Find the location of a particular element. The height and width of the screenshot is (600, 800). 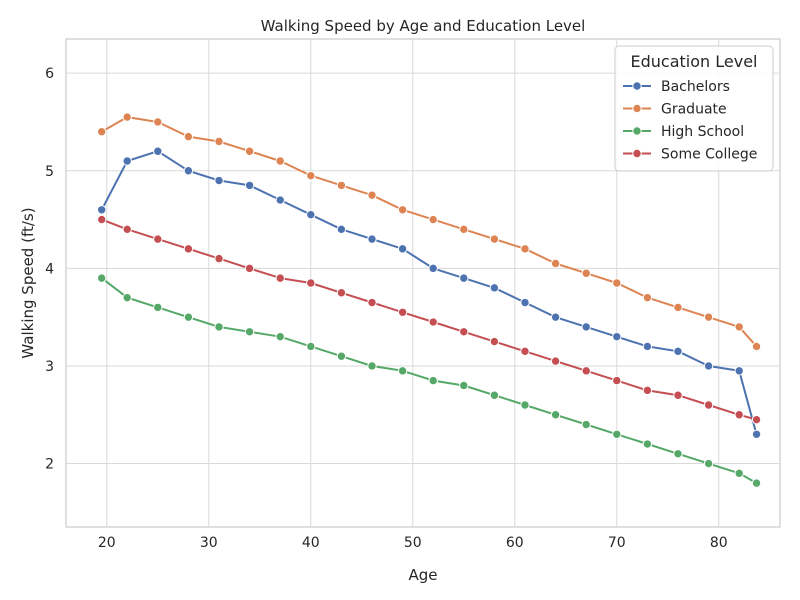

x-tick-label: 20 is located at coordinates (107, 543).